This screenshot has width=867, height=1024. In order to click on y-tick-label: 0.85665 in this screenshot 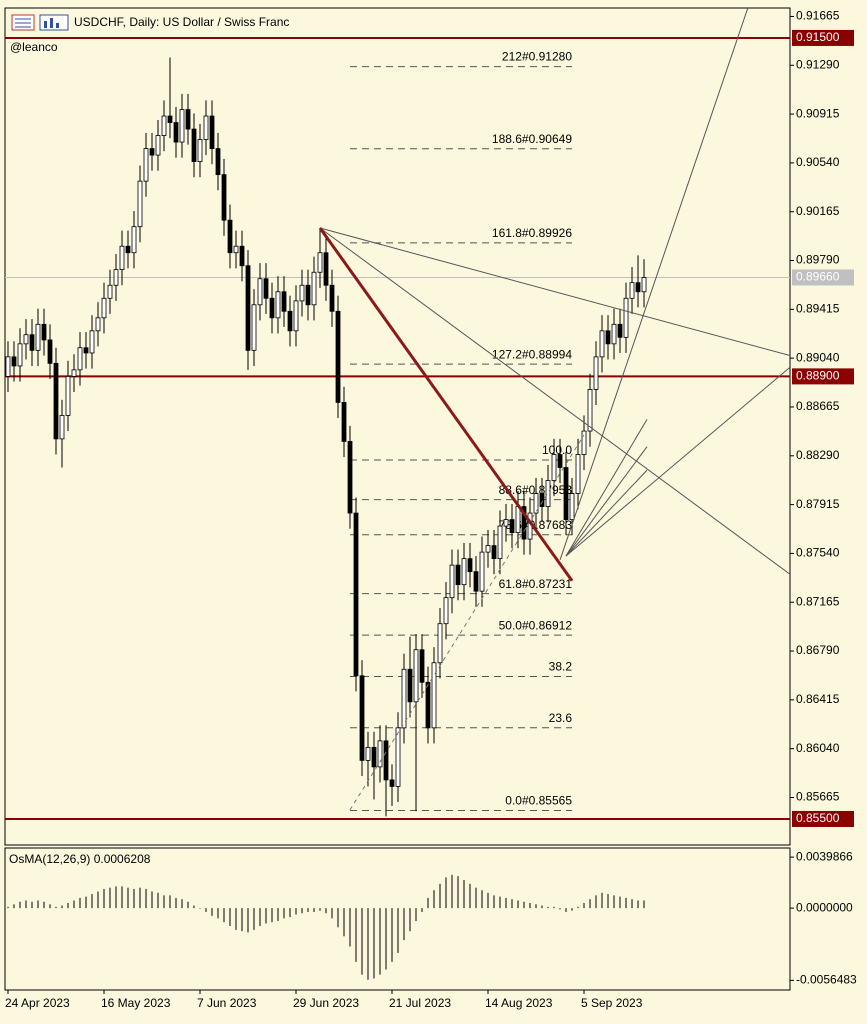, I will do `click(818, 797)`.